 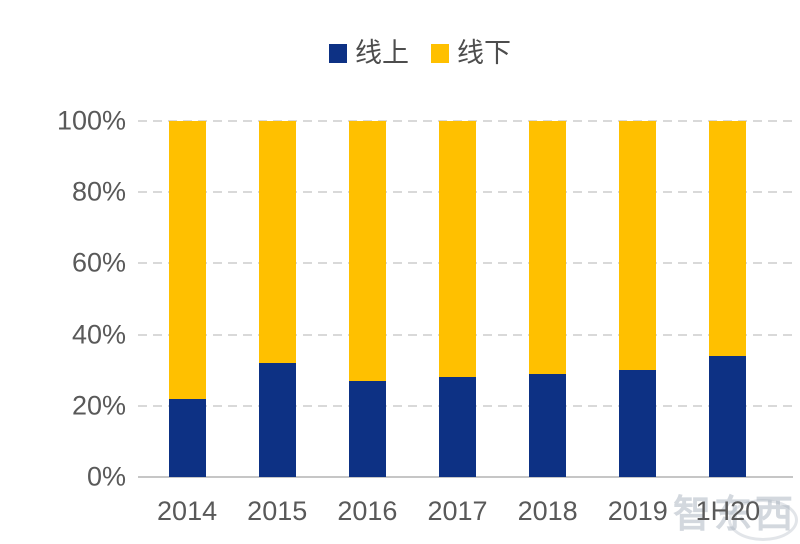 I want to click on x-axis-label: 2018, so click(x=547, y=511).